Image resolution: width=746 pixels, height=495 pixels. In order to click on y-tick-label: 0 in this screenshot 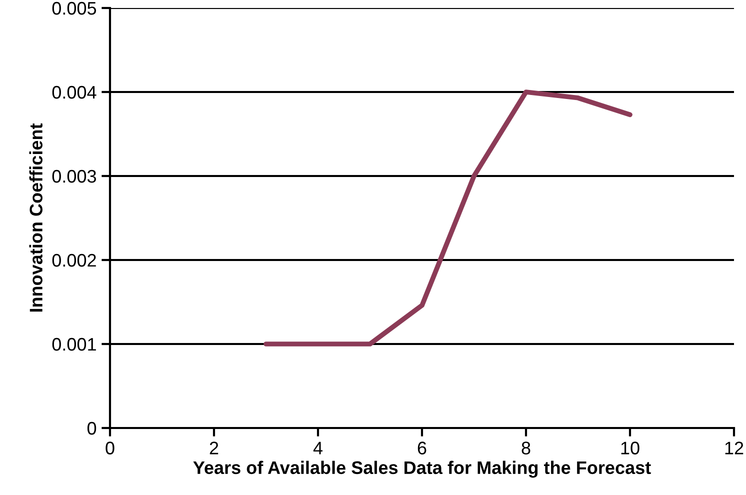, I will do `click(91, 428)`.